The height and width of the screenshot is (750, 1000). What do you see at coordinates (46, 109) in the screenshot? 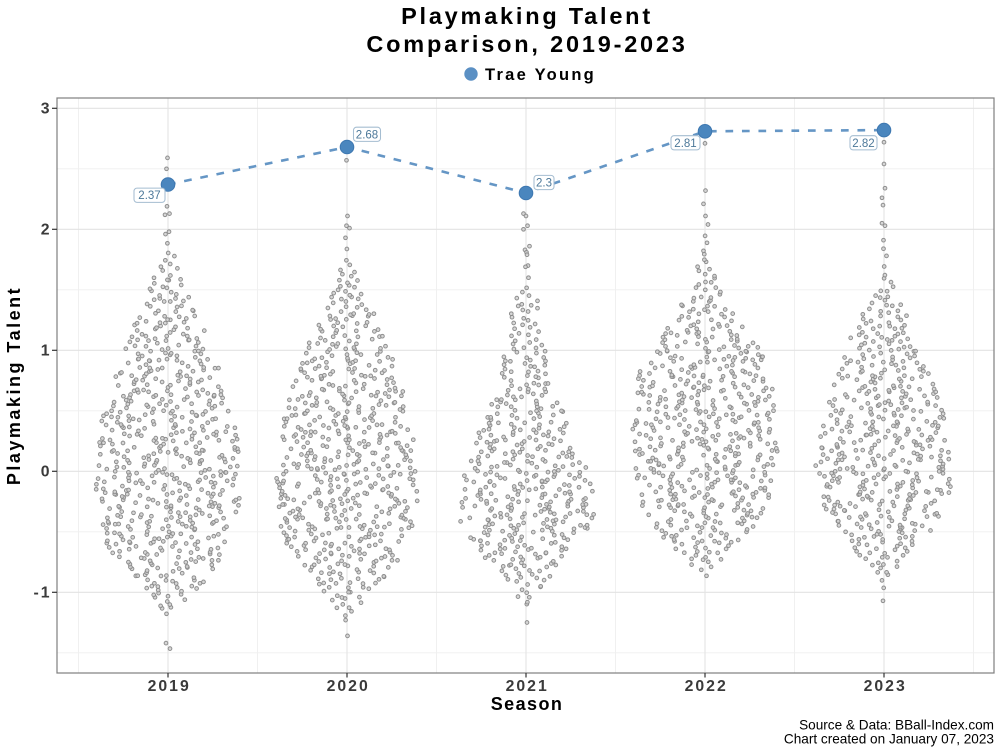
I see `svg-text: 3` at bounding box center [46, 109].